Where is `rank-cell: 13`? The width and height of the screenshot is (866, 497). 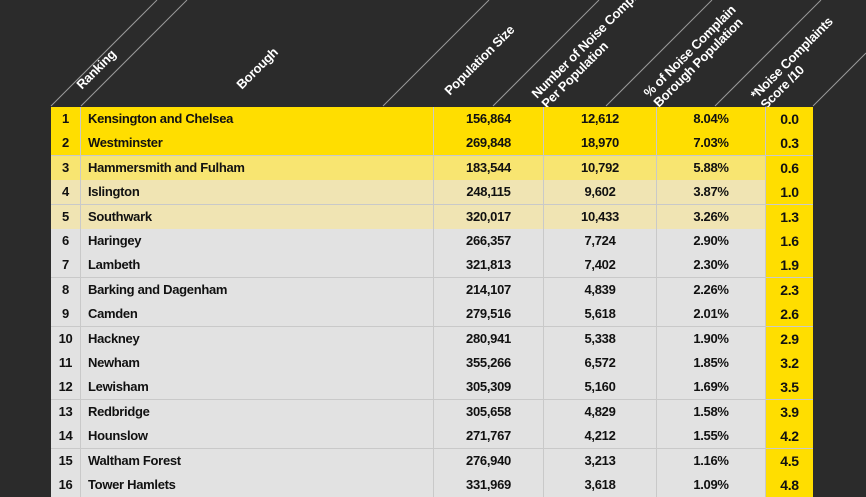
rank-cell: 13 is located at coordinates (66, 411).